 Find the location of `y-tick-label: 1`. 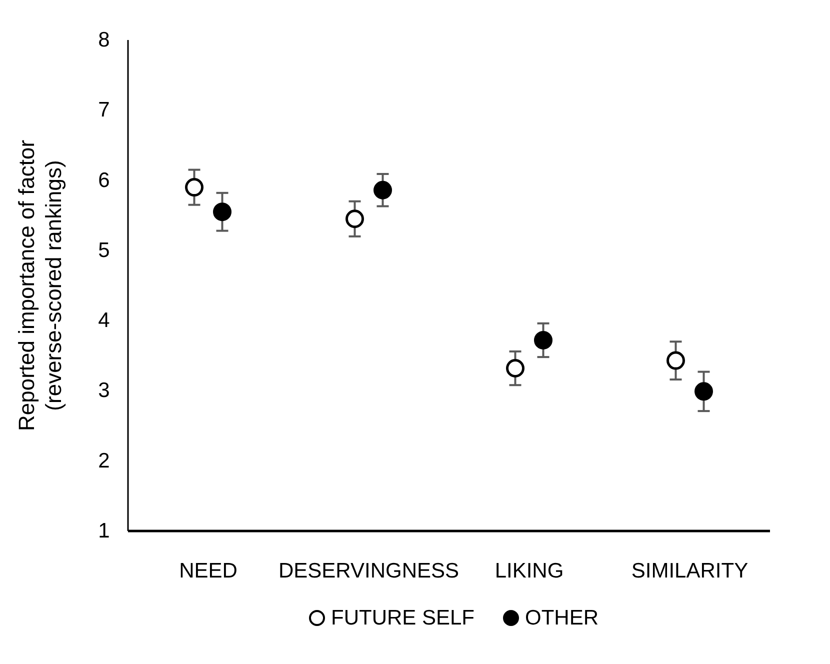

y-tick-label: 1 is located at coordinates (104, 531).